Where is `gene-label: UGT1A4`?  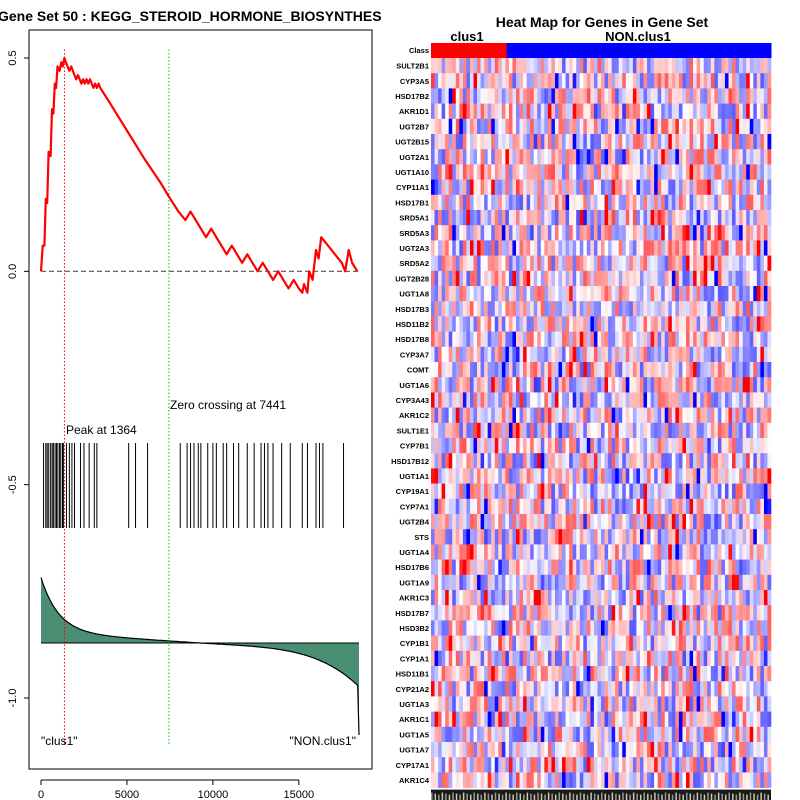 gene-label: UGT1A4 is located at coordinates (414, 552).